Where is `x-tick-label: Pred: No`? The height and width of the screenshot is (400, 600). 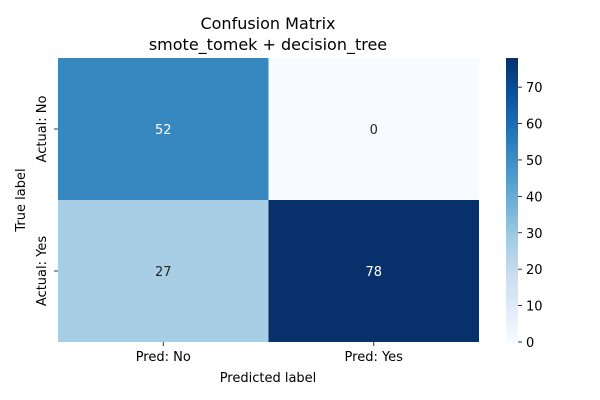
x-tick-label: Pred: No is located at coordinates (163, 357).